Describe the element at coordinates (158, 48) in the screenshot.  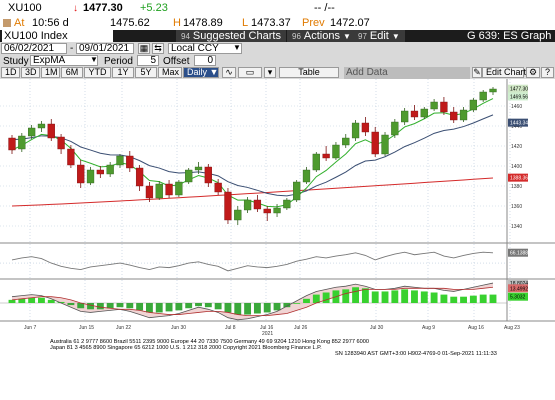
I see `swap-icon: ⇆` at that location.